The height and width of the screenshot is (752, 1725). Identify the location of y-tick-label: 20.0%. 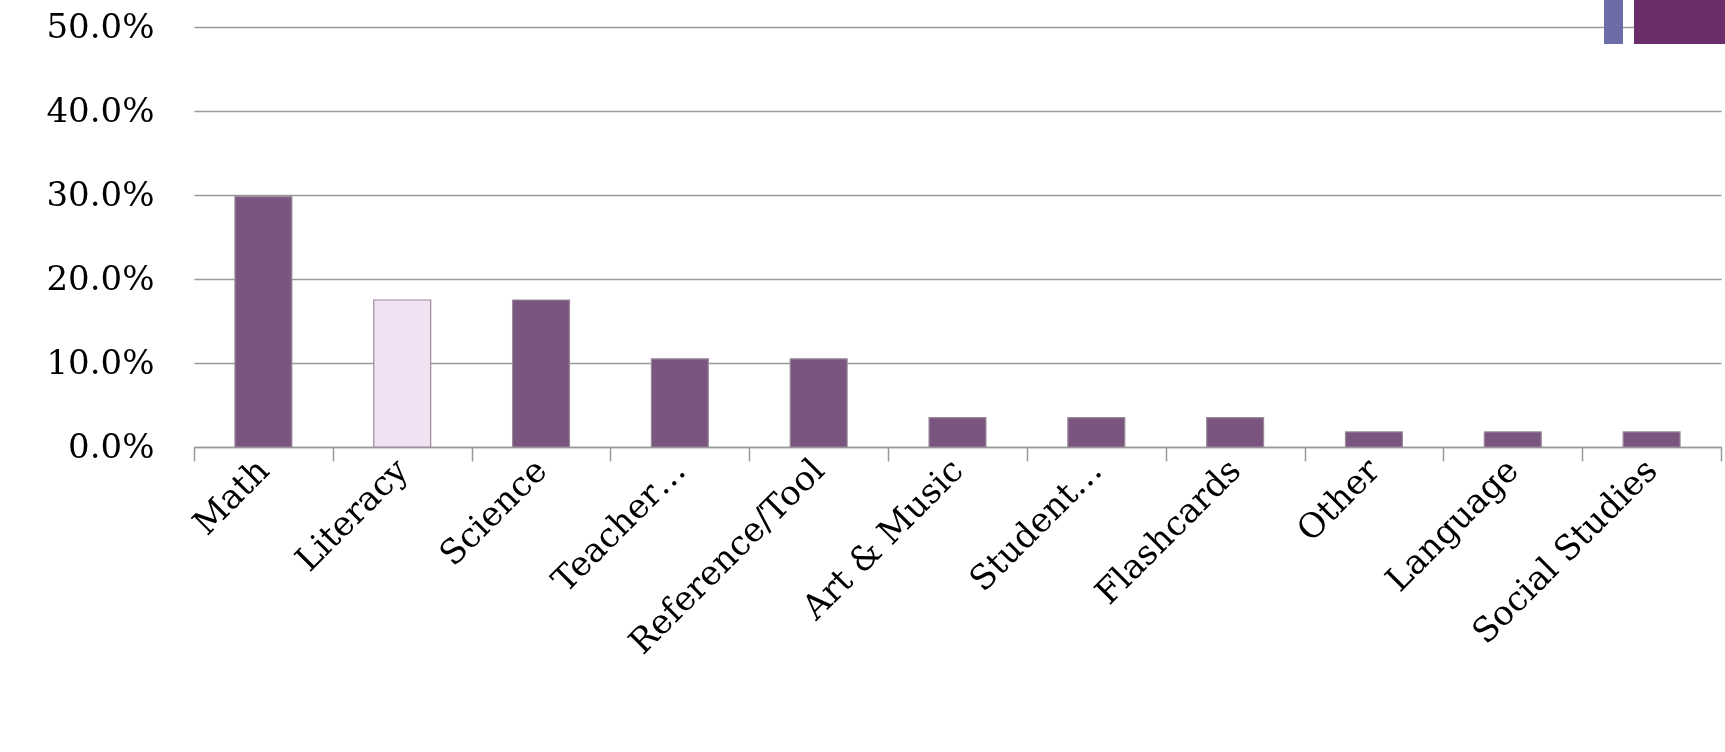
(100, 277).